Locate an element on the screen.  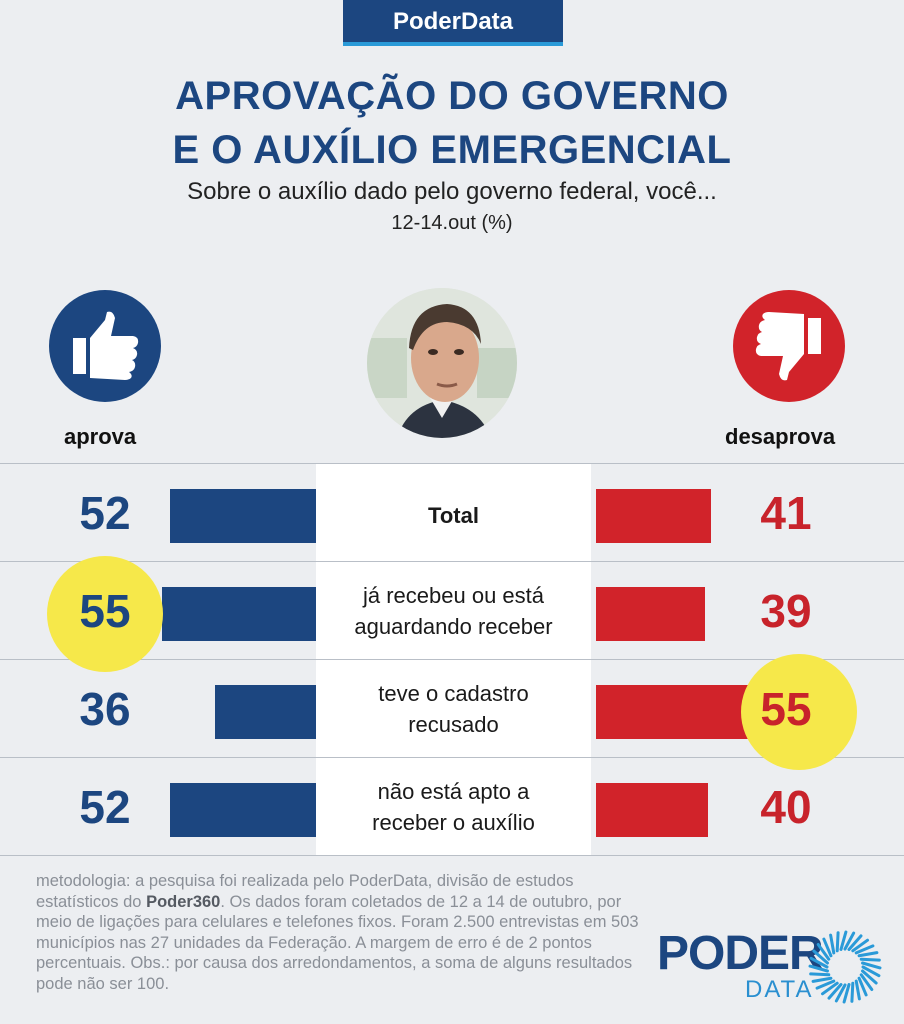
disapprove-value-label: 55 is located at coordinates (786, 709).